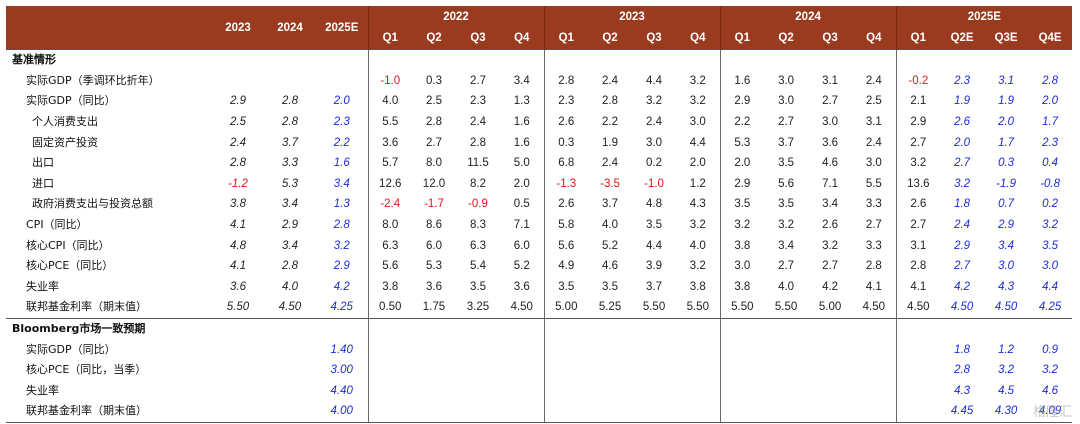 The width and height of the screenshot is (1080, 424). Describe the element at coordinates (632, 16) in the screenshot. I see `header-quarter-group: 2023` at that location.